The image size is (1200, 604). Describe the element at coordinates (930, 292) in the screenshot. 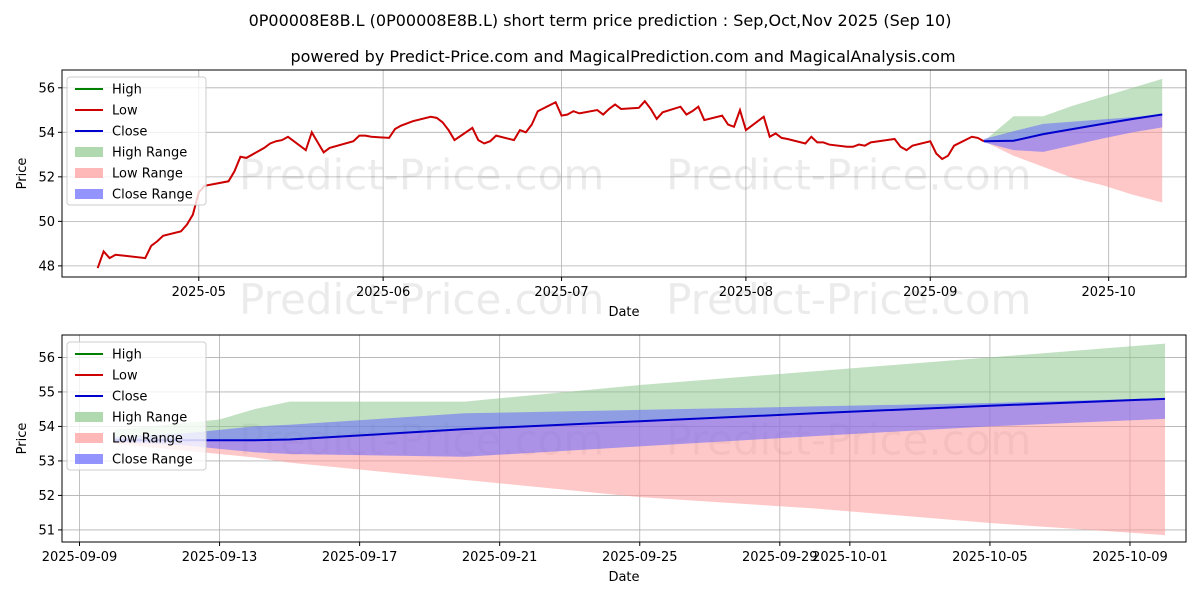

I see `x-tick-label: 2025-09` at that location.